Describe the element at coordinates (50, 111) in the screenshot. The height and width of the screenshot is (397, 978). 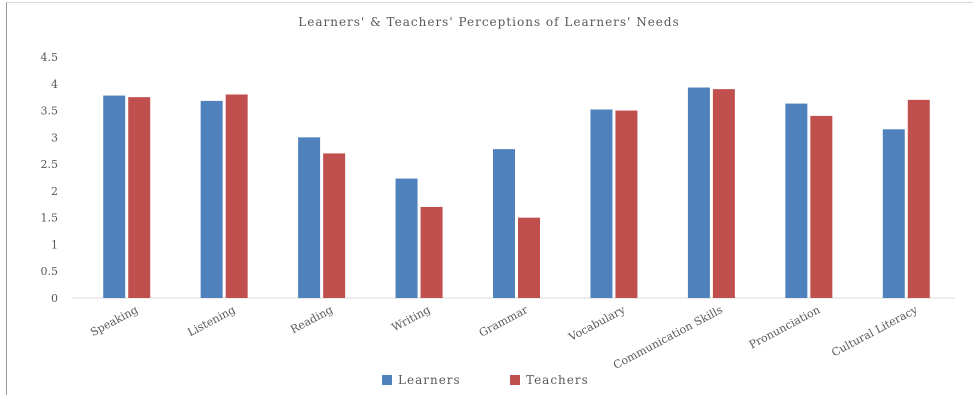
I see `y-tick-label: 3.5` at that location.